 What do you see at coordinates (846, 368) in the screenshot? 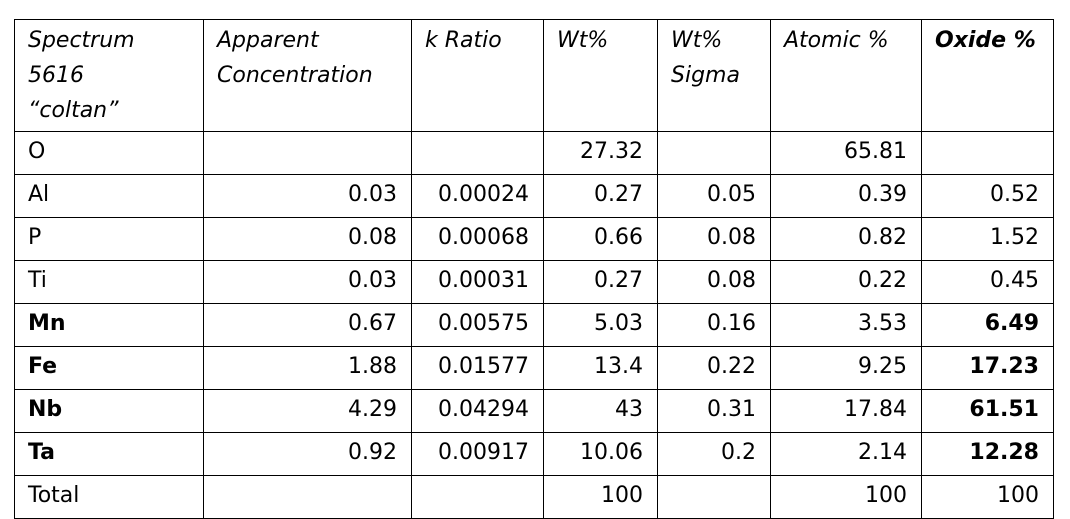
I see `atomic-cell: 9.25` at bounding box center [846, 368].